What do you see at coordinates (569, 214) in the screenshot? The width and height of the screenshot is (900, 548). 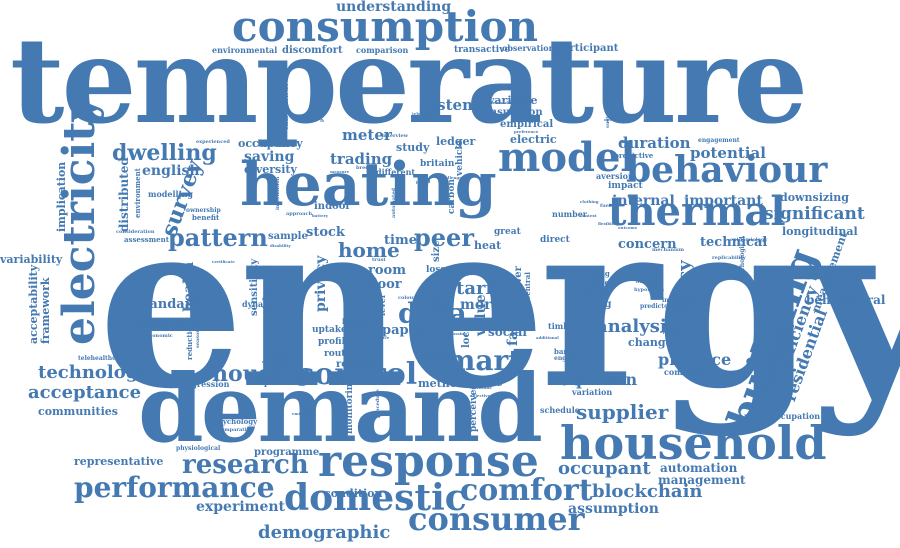 I see `word-number: number` at bounding box center [569, 214].